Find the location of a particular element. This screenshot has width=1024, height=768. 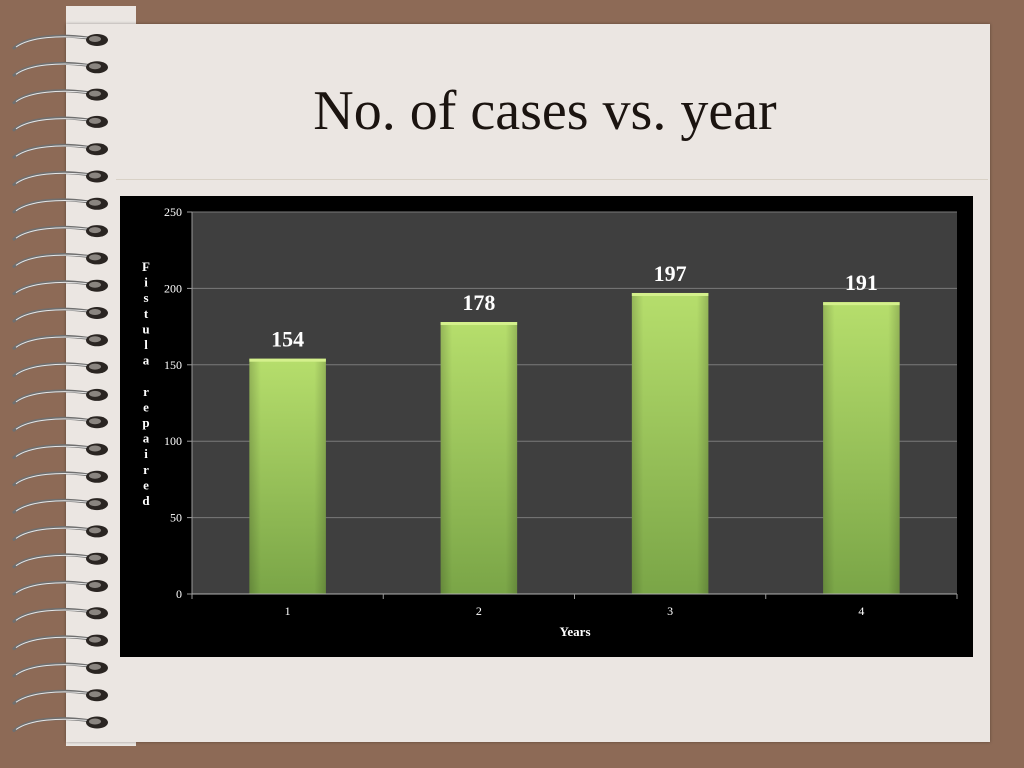

title-divider is located at coordinates (552, 179).